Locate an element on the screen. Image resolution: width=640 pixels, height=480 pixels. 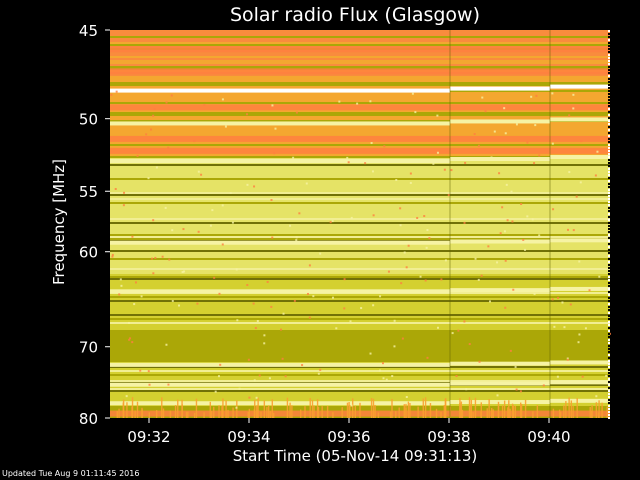
y-tick-label: 55 is located at coordinates (88, 192).